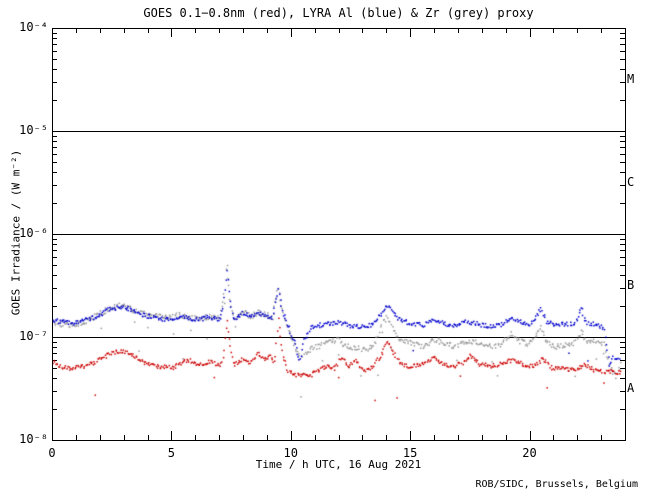 The height and width of the screenshot is (500, 650). Describe the element at coordinates (52, 453) in the screenshot. I see `x-tick-label: 0` at that location.